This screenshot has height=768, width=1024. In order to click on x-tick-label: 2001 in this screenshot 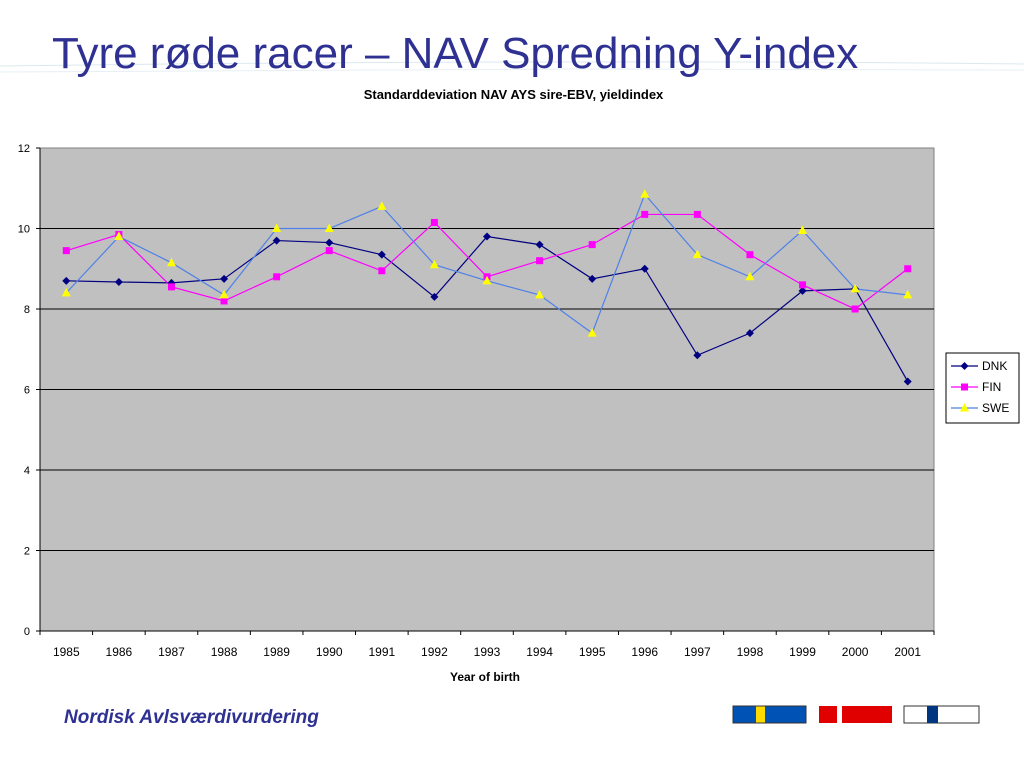, I will do `click(907, 652)`.